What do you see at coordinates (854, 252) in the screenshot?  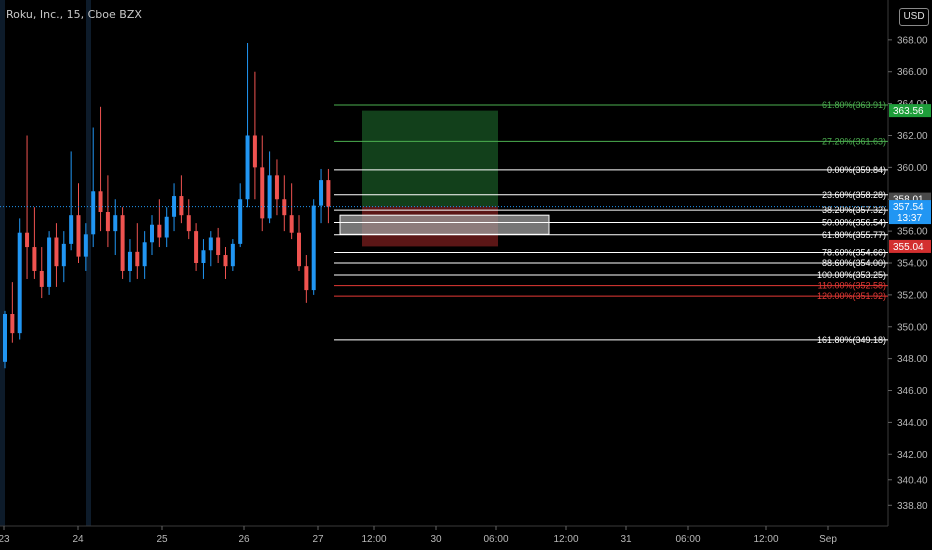 I see `fib-level-label: 78.60%(354.66)` at bounding box center [854, 252].